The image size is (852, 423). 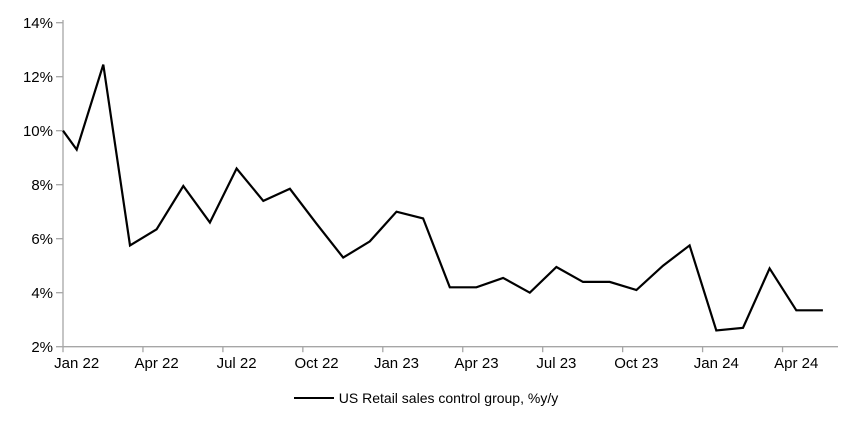 I want to click on x-tick-label: Oct 23, so click(x=636, y=363).